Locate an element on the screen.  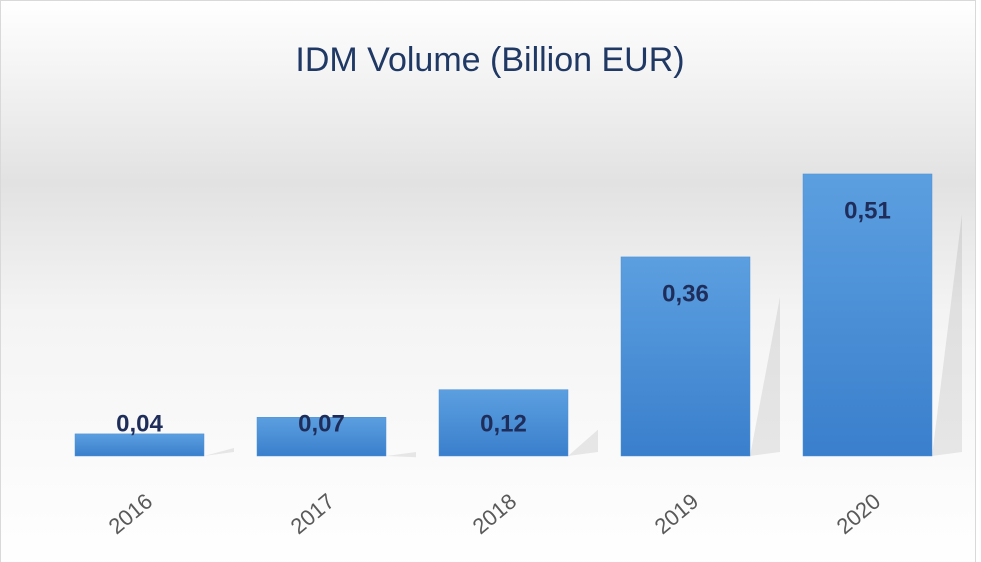
data-label: 0,51 is located at coordinates (867, 210).